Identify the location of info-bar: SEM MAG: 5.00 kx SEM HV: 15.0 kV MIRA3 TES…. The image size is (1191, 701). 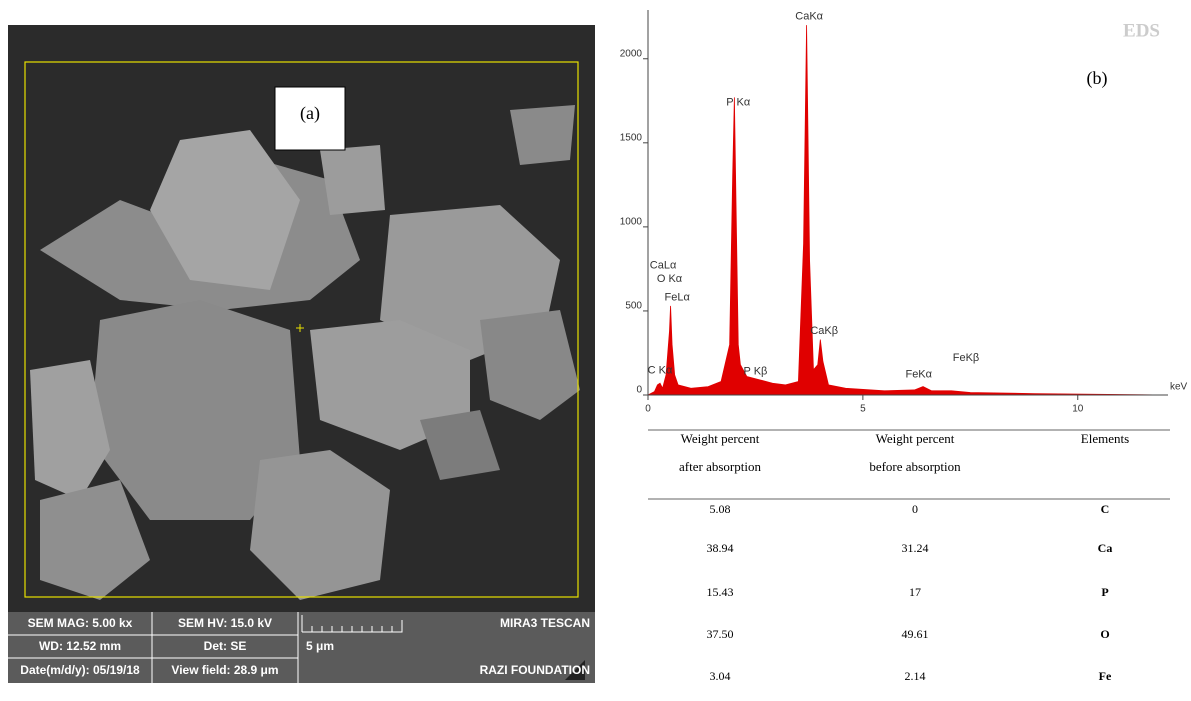
(301, 647).